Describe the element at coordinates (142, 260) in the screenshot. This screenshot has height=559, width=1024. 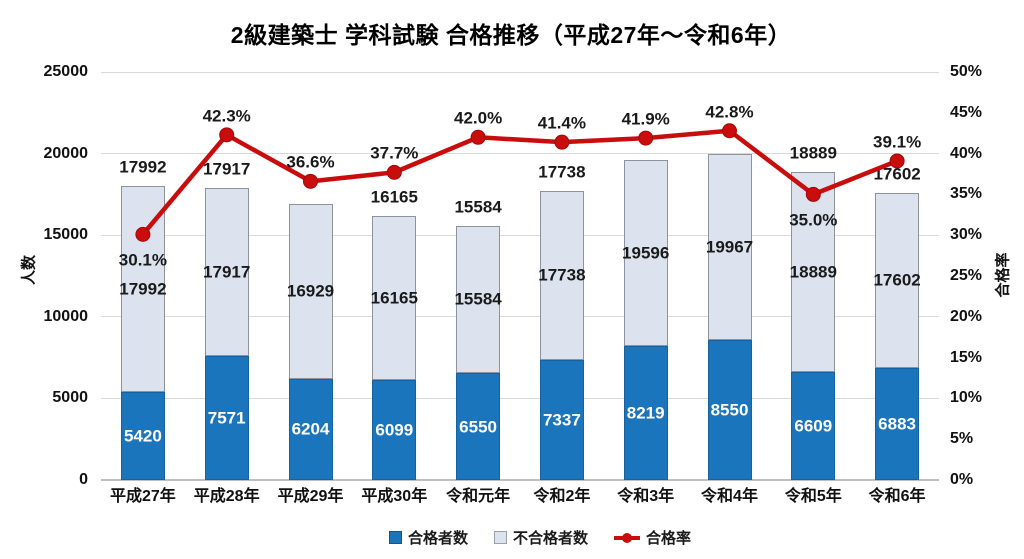
I see `rate-point-label: 30.1%` at that location.